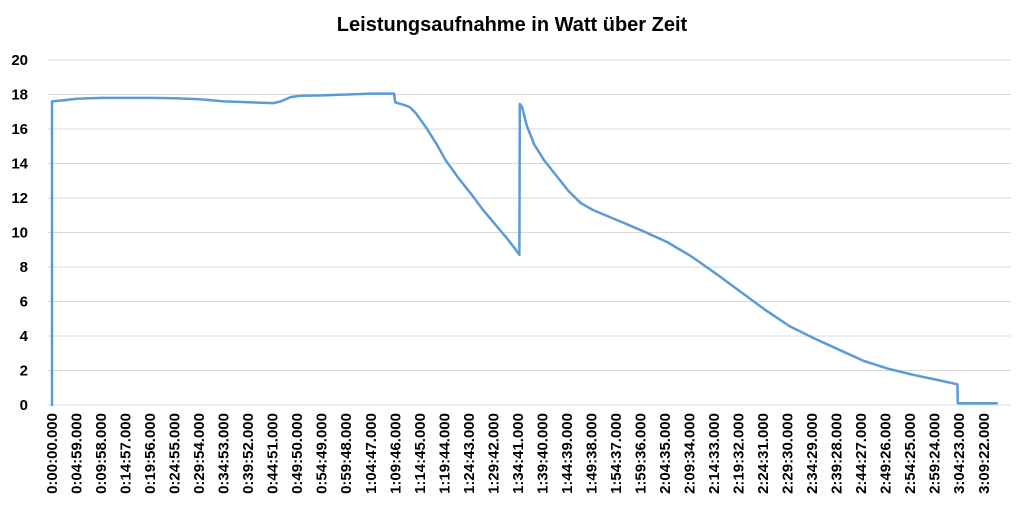 Image resolution: width=1024 pixels, height=525 pixels. Describe the element at coordinates (371, 453) in the screenshot. I see `x-tick-label: 1:04:47.000` at that location.